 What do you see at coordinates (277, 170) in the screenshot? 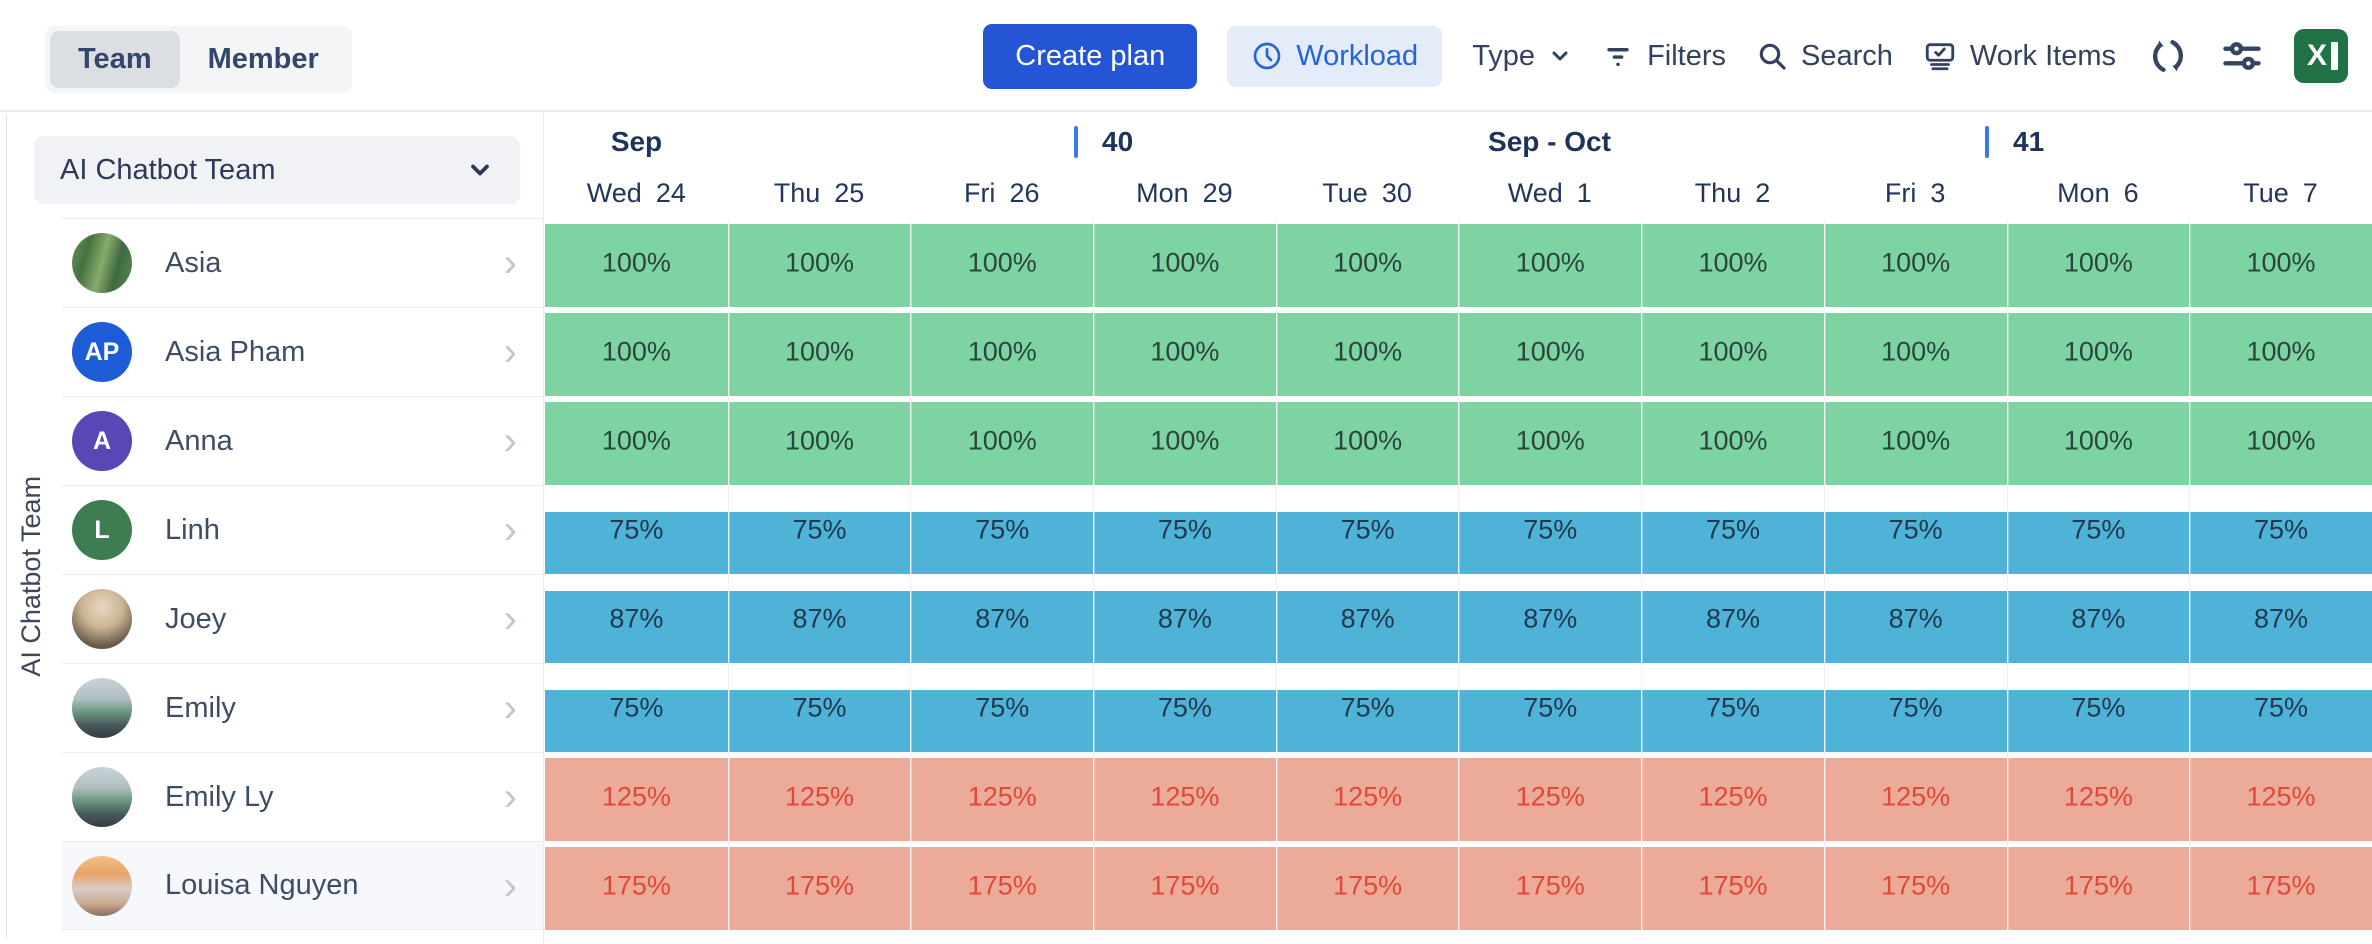
I see `team-selector-dropdown: AI Chatbot Team` at bounding box center [277, 170].